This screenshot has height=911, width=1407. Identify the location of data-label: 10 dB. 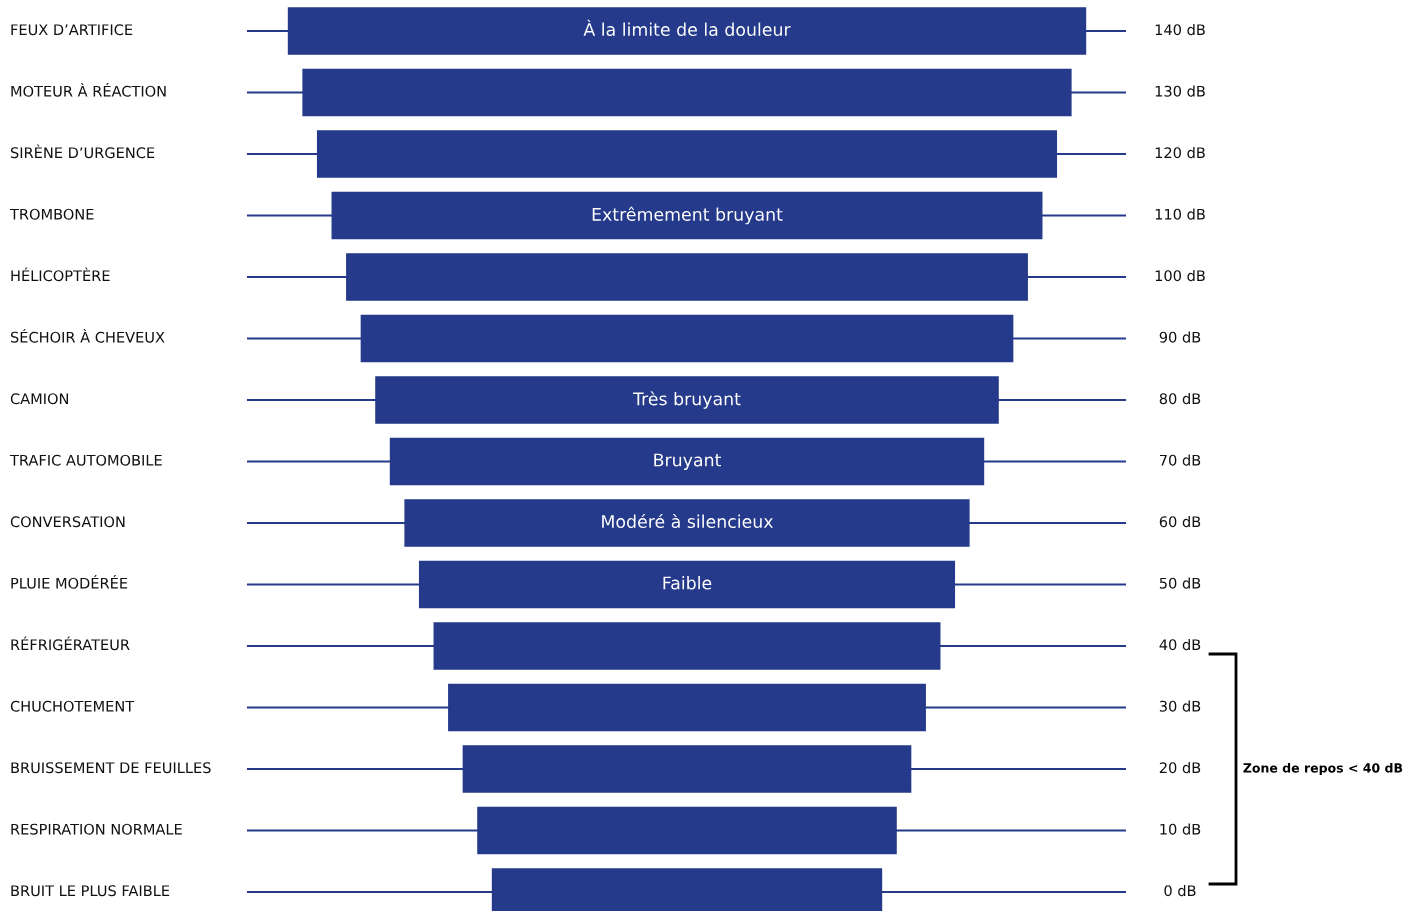
(1180, 829).